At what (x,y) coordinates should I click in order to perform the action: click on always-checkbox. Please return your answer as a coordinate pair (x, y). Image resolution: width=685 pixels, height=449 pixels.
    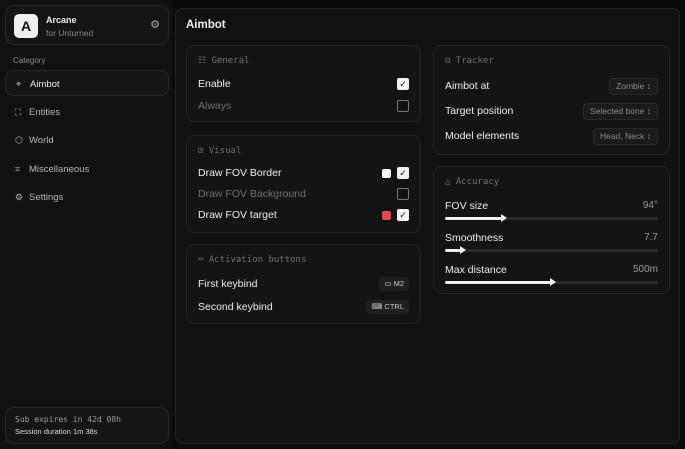
    Looking at the image, I should click on (403, 106).